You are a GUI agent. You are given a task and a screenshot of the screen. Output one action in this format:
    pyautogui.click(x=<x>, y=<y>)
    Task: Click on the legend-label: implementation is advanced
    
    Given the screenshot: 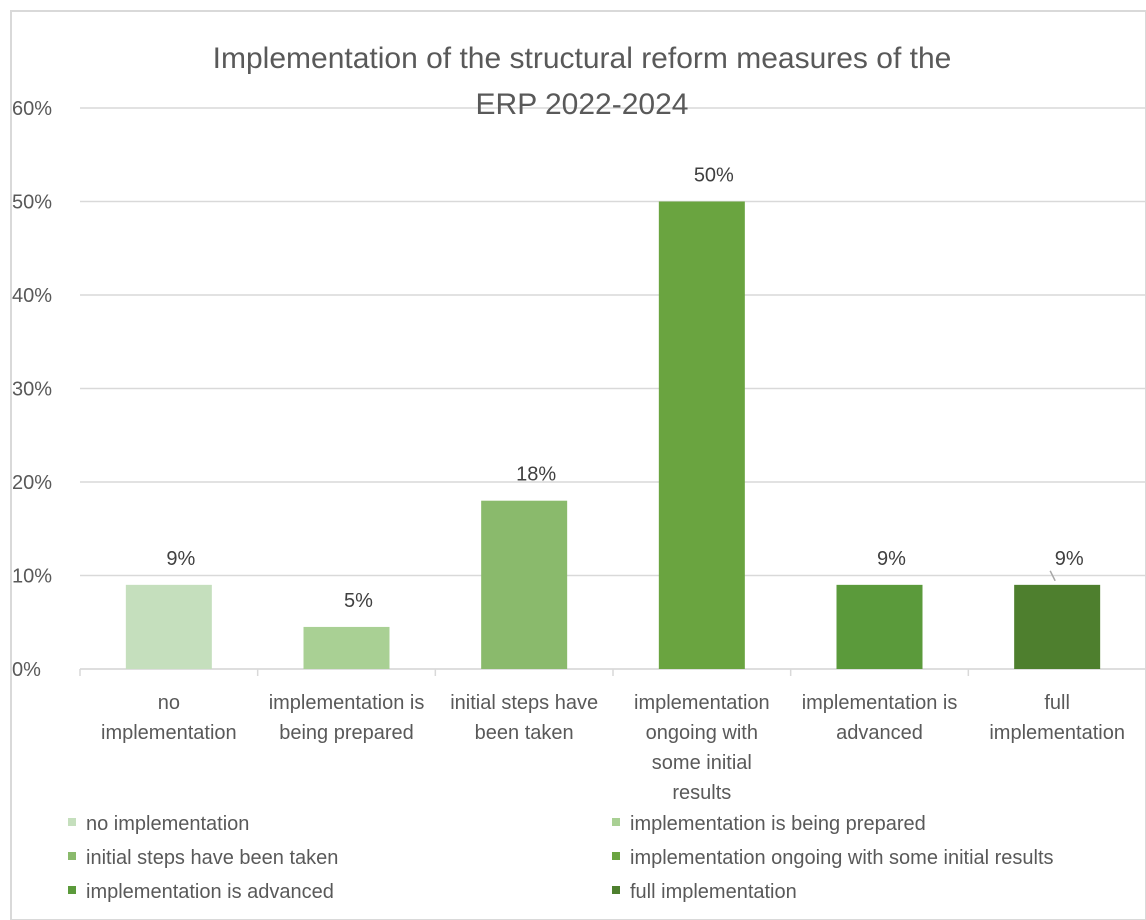 What is the action you would take?
    pyautogui.click(x=210, y=892)
    